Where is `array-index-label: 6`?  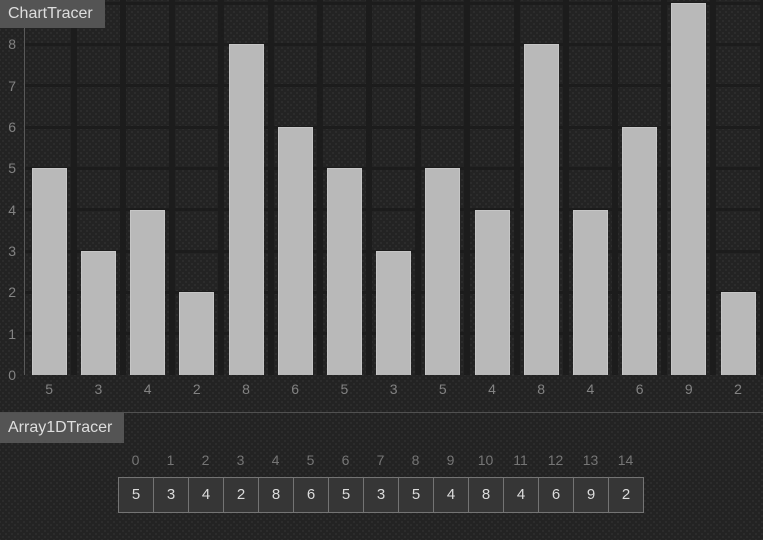
array-index-label: 6 is located at coordinates (345, 460).